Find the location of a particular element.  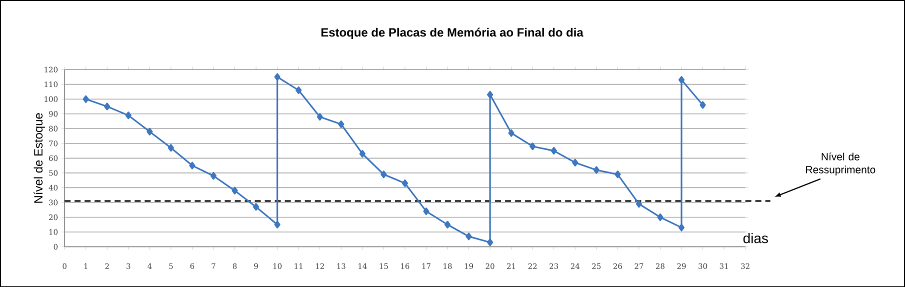

chart-title: Estoque de Placas de Memória ao Final do dia is located at coordinates (452, 33).